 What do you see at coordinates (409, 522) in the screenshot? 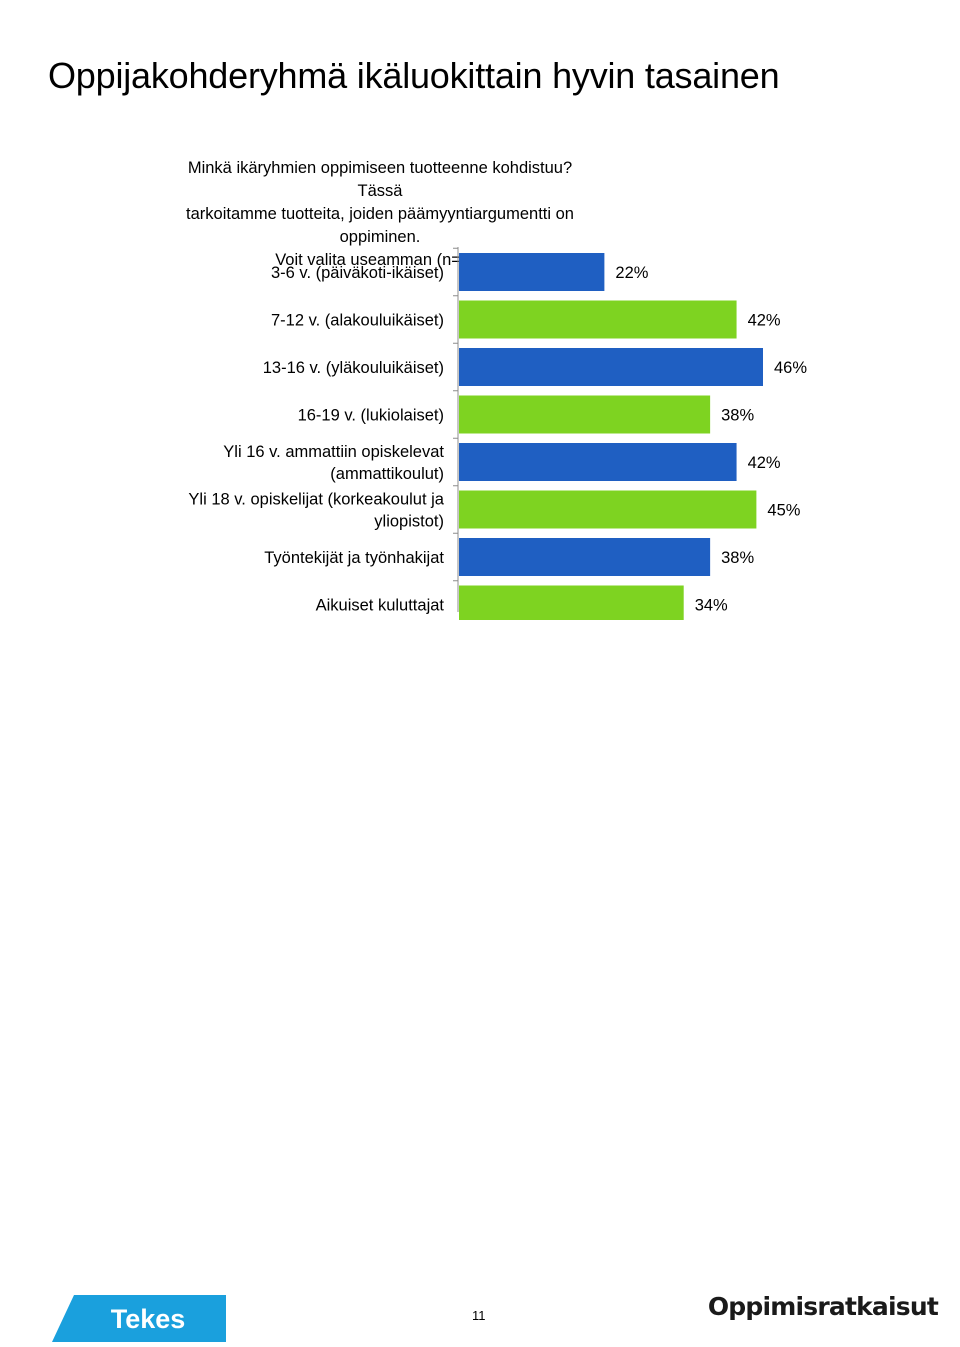
I see `category-label-line: yliopistot)` at bounding box center [409, 522].